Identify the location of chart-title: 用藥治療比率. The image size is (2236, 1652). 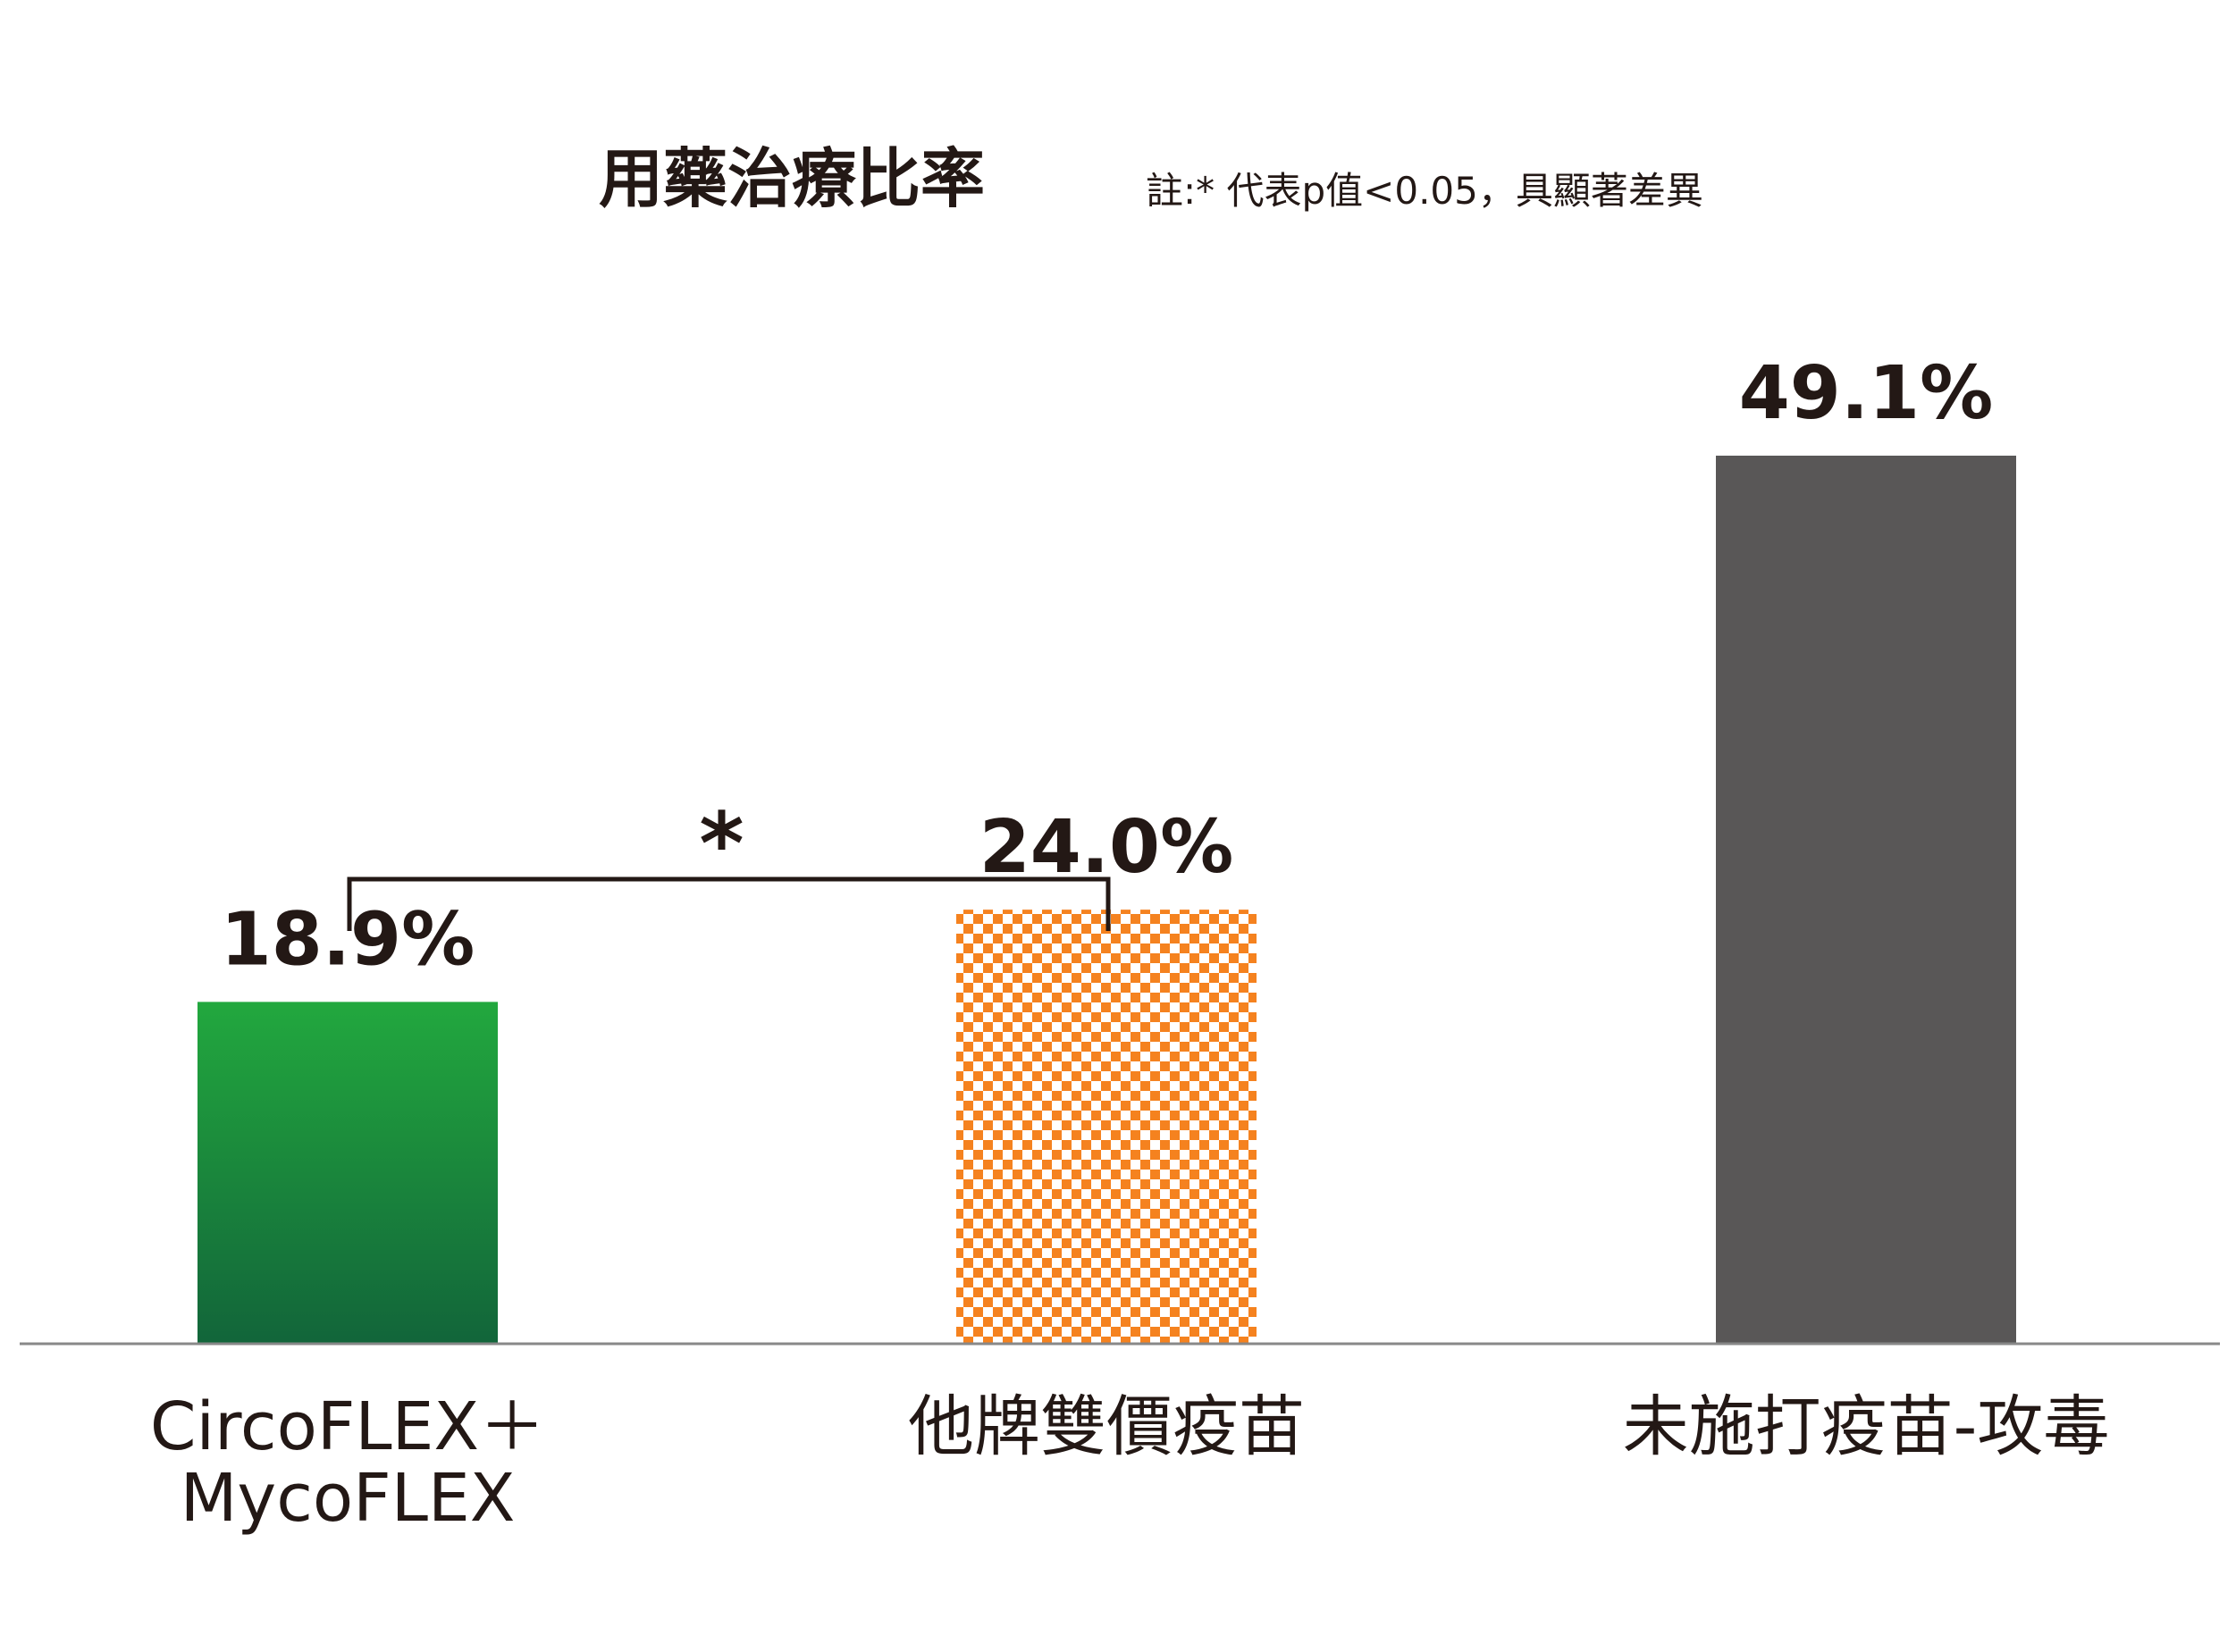
(792, 178).